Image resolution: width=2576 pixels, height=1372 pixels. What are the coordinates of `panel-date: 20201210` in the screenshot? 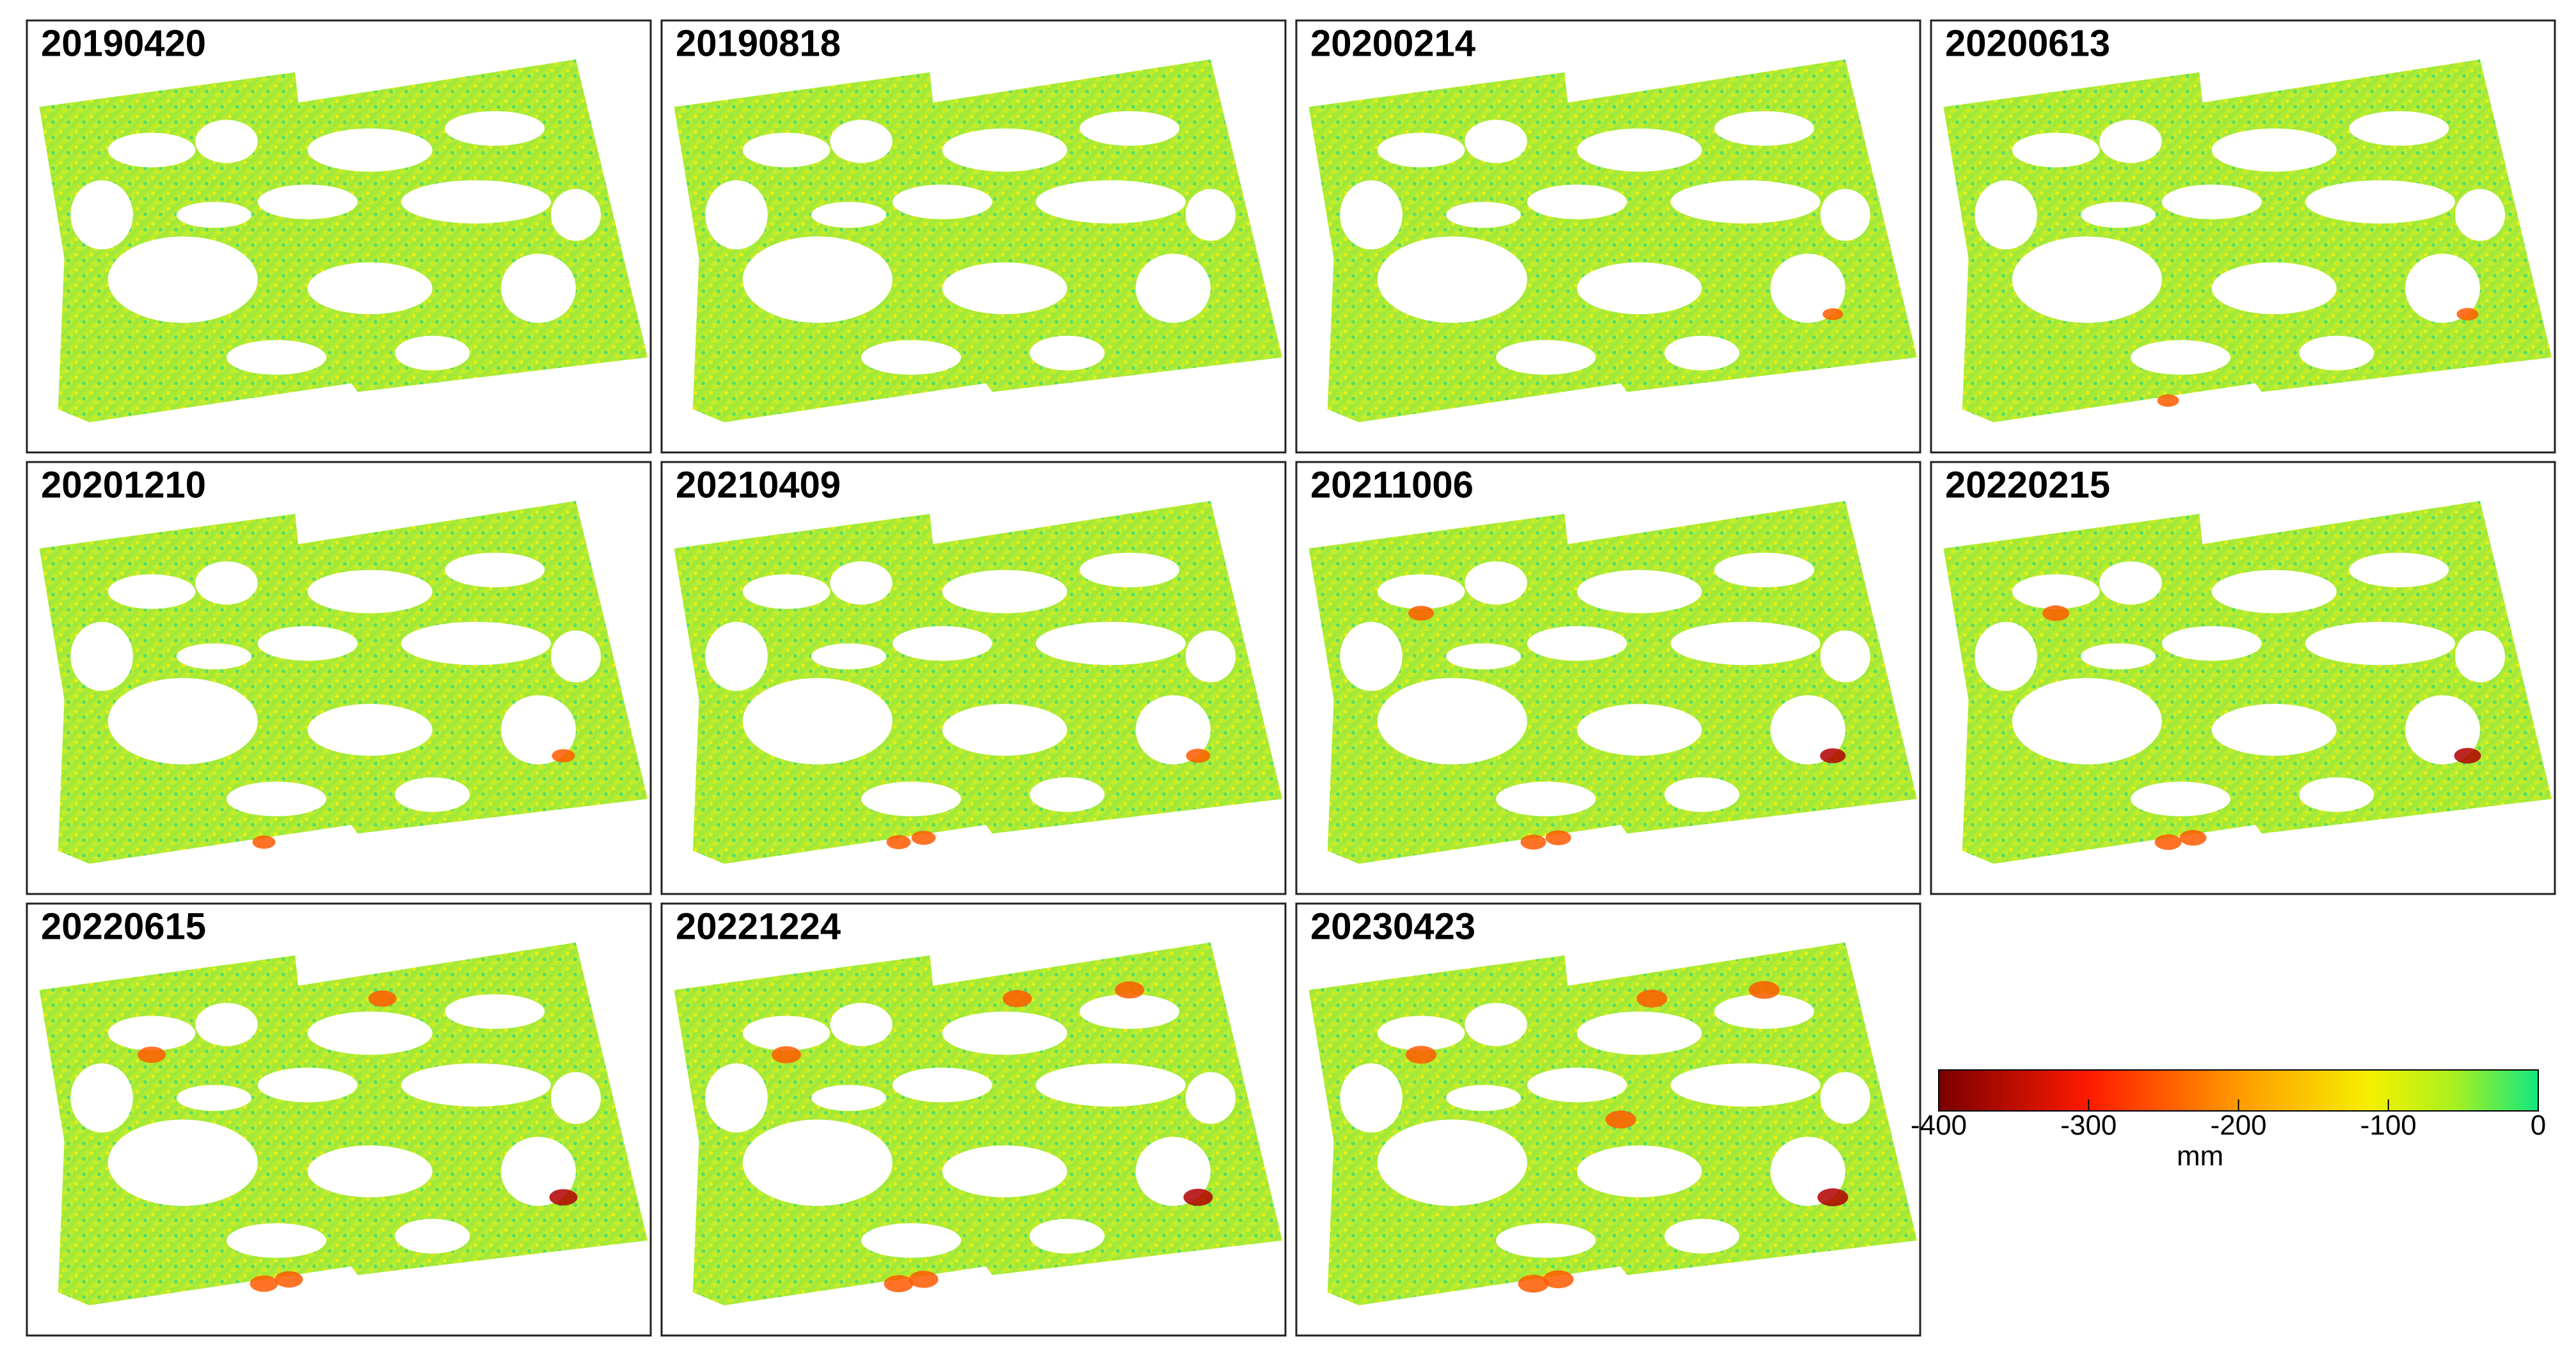 It's located at (124, 485).